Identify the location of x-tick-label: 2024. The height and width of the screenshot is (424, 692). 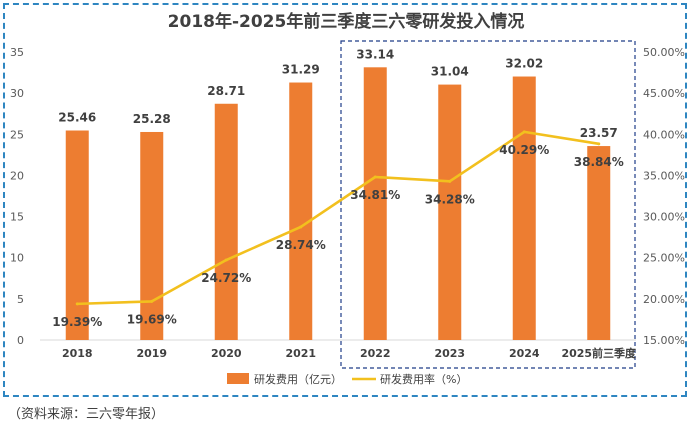
(524, 353).